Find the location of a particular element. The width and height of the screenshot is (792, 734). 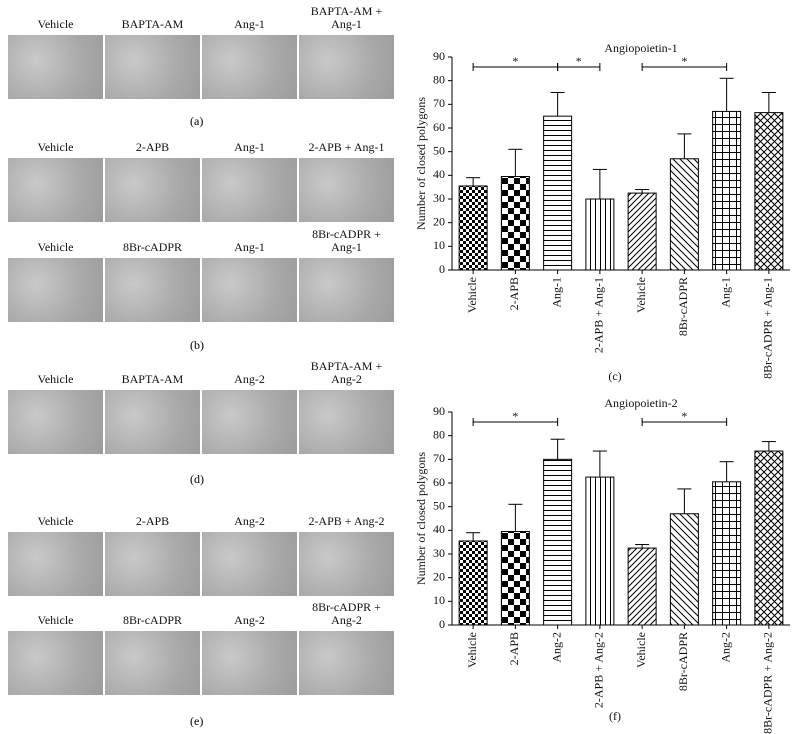

condition-label: 2-APB + Ang-1 is located at coordinates (346, 147).